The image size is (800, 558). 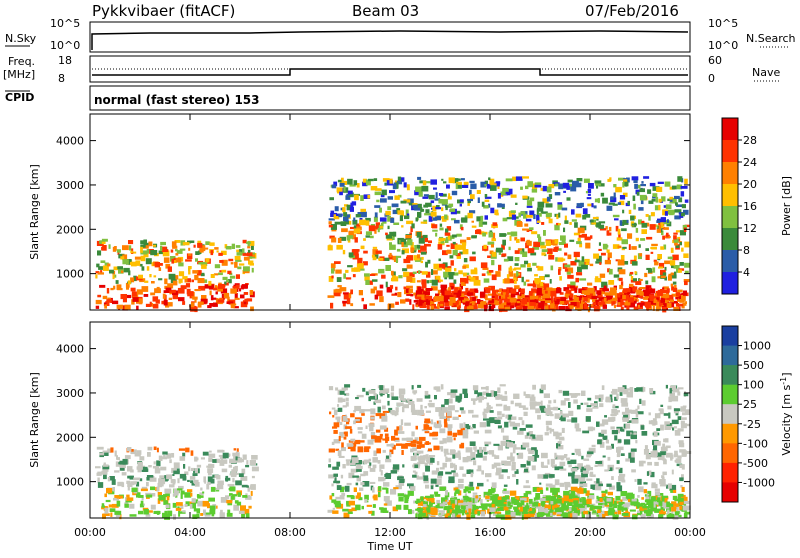 What do you see at coordinates (746, 272) in the screenshot?
I see `colorbar-tick-label: 4` at bounding box center [746, 272].